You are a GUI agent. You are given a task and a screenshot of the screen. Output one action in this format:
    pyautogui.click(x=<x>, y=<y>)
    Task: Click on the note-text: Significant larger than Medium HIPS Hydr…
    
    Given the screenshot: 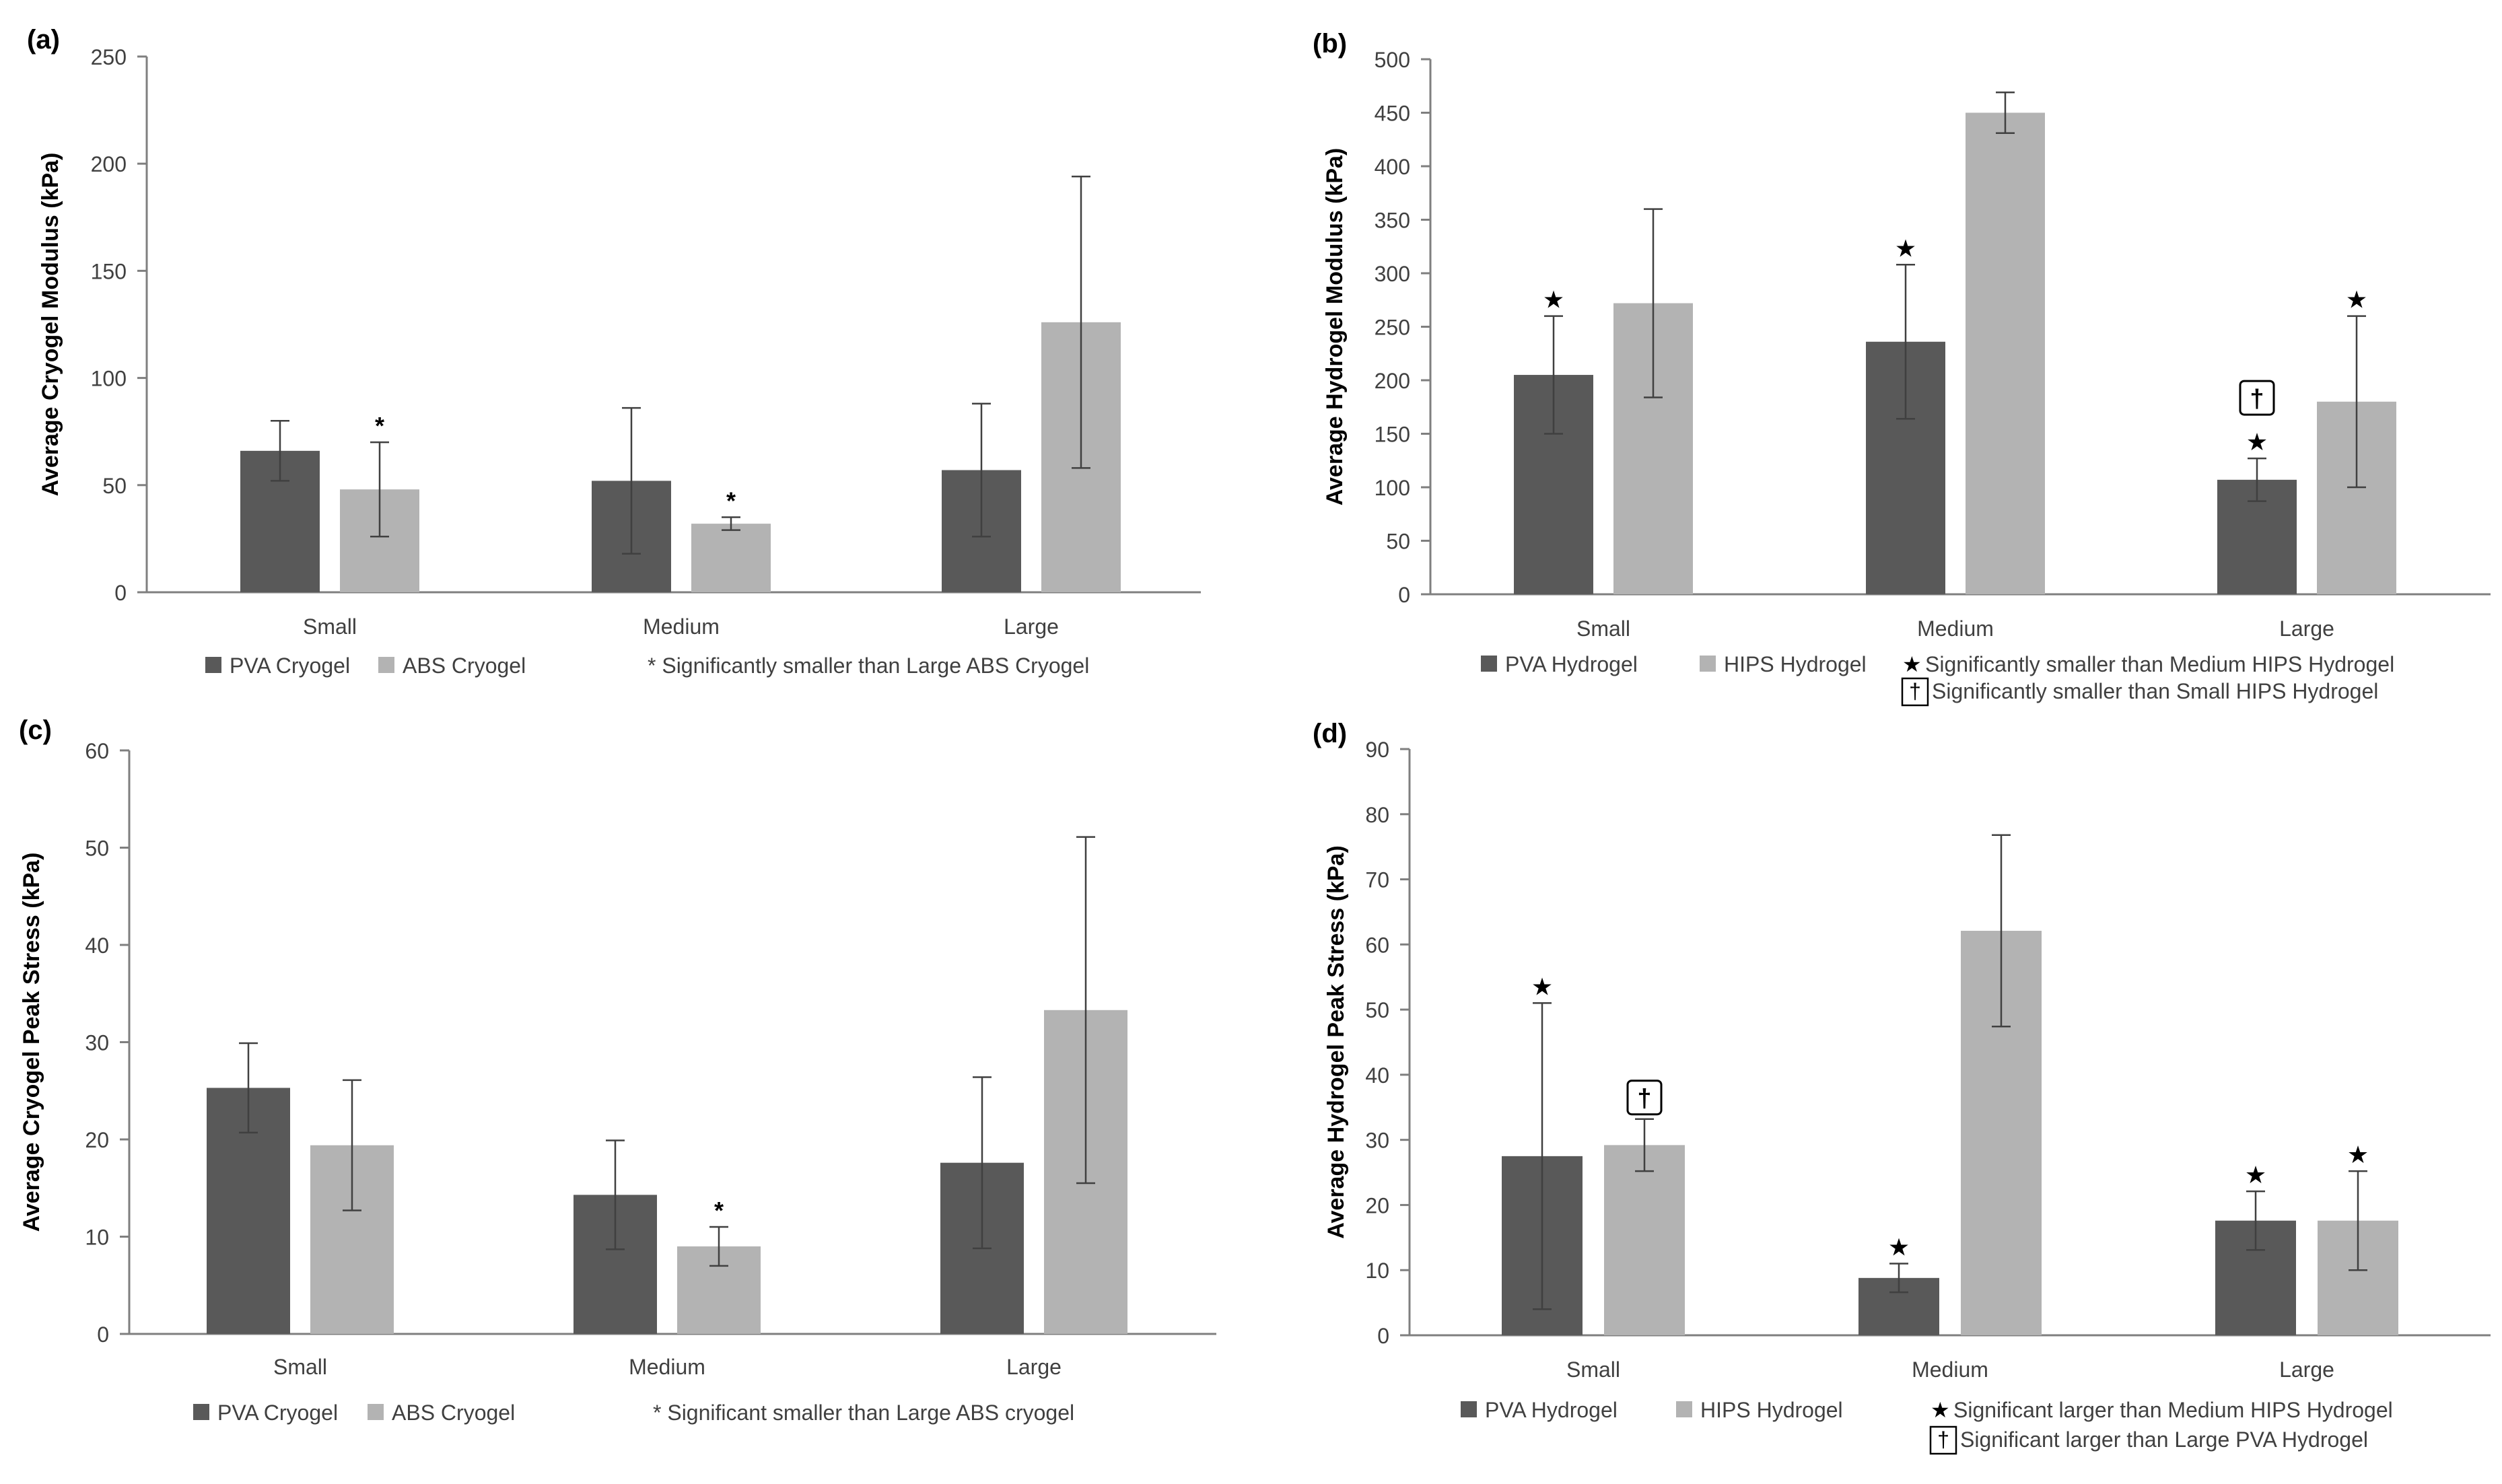 What is the action you would take?
    pyautogui.click(x=2173, y=1410)
    